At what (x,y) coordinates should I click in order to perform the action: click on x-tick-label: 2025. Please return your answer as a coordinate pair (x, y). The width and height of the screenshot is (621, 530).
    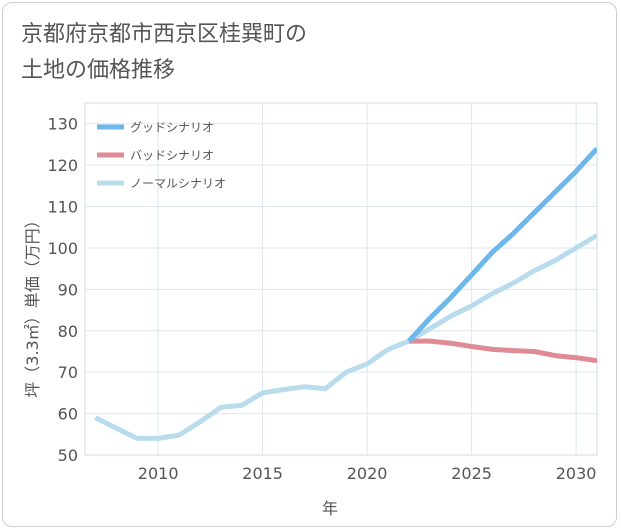
    Looking at the image, I should click on (471, 473).